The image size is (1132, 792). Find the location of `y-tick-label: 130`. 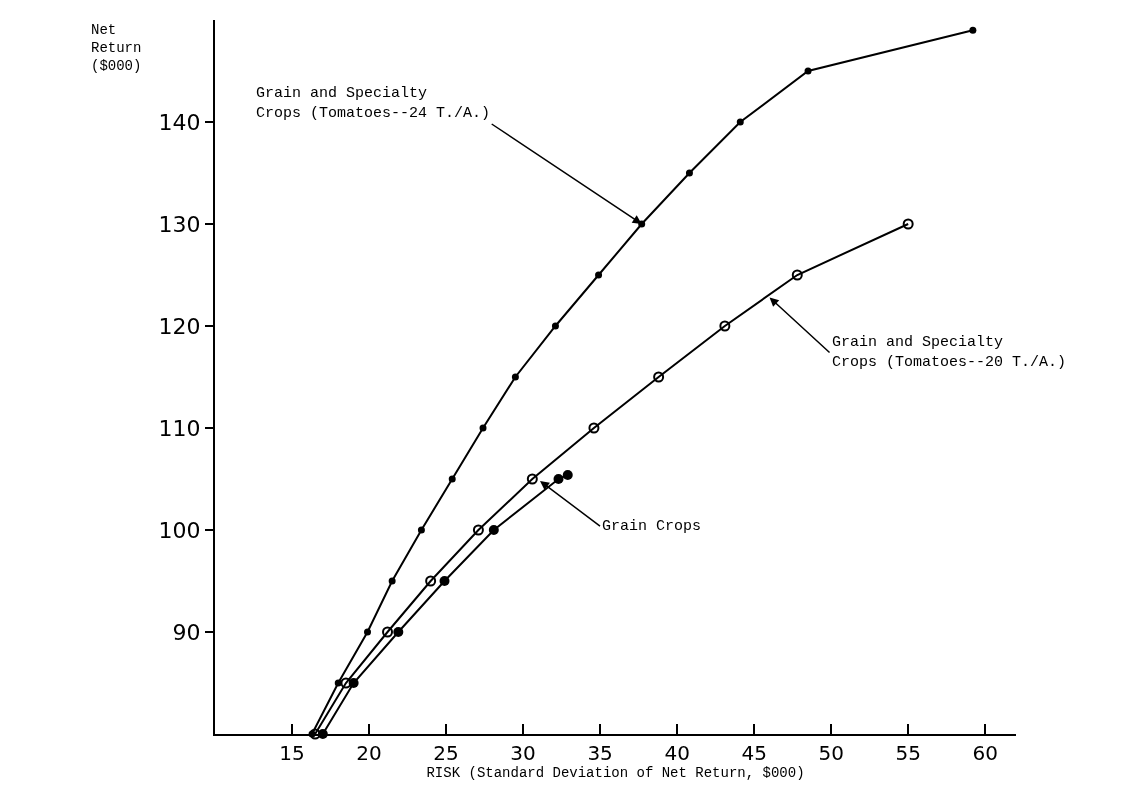

y-tick-label: 130 is located at coordinates (179, 224).